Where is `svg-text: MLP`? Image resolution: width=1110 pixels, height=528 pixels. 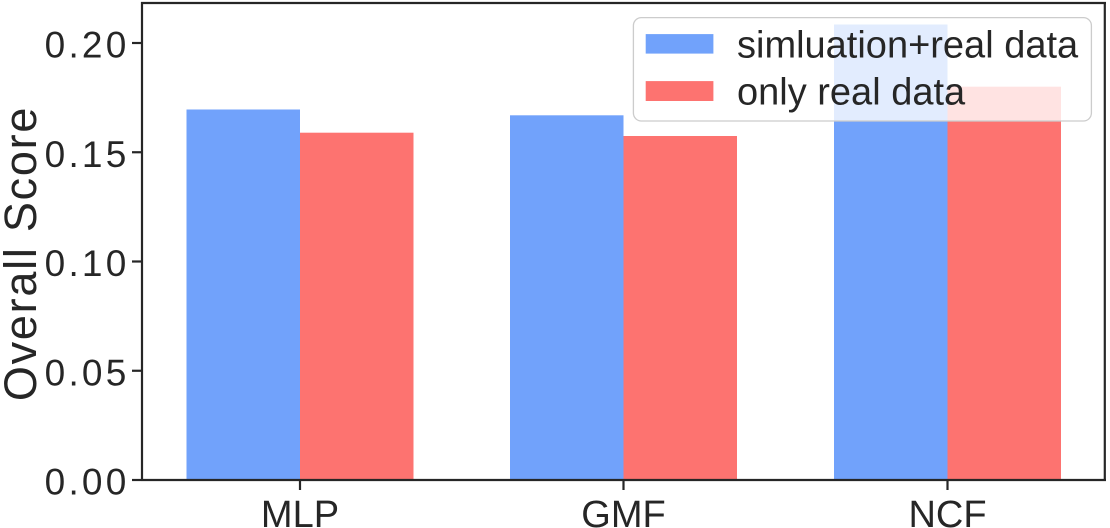 svg-text: MLP is located at coordinates (300, 511).